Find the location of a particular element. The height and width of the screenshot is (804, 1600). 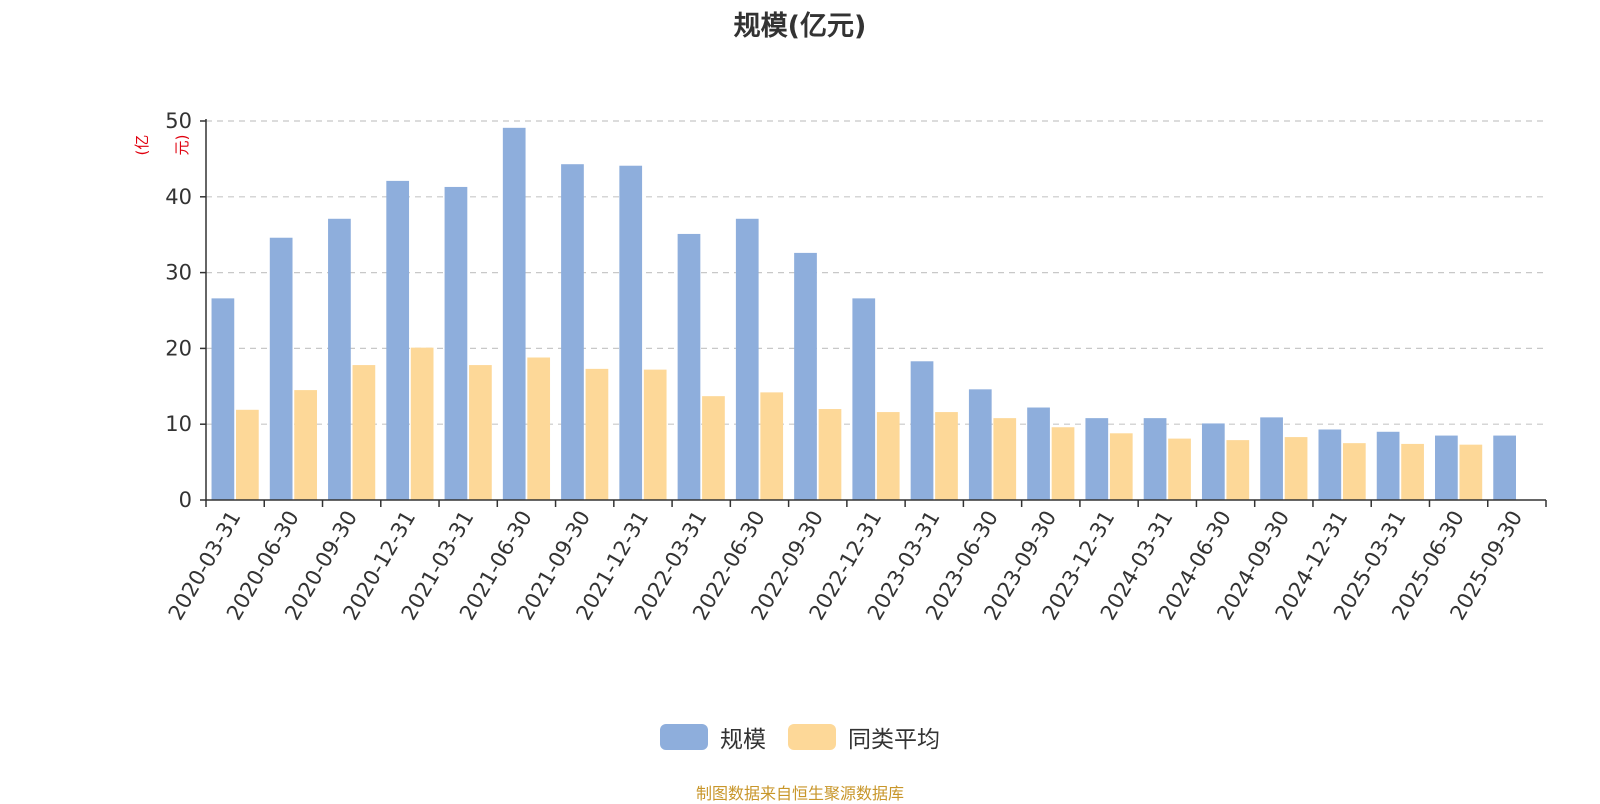

y-tick-label: 30 is located at coordinates (178, 273).